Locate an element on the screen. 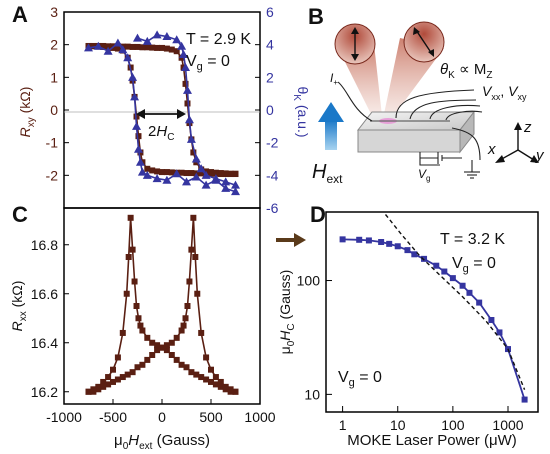 The width and height of the screenshot is (550, 454). panel-c-series-line is located at coordinates (162, 305).